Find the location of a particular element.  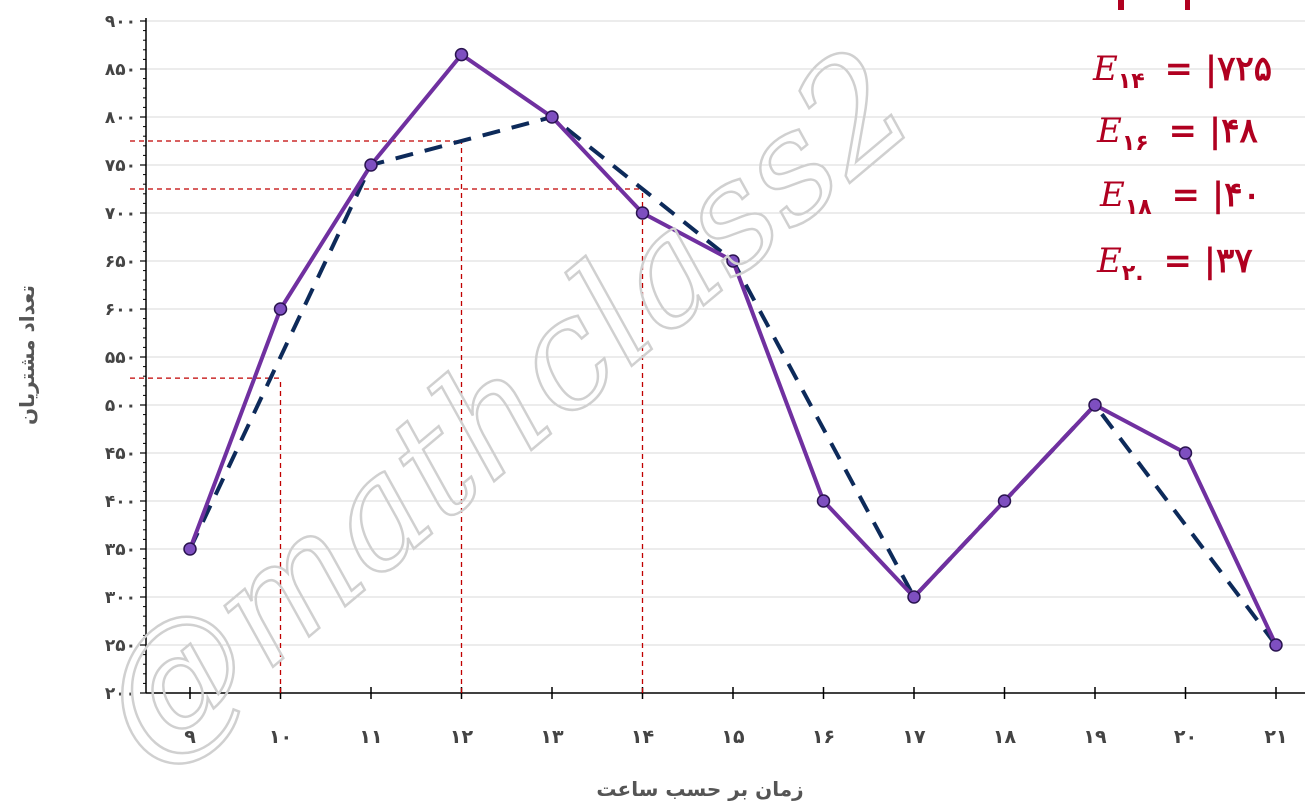

x-tick-label: ۲۰ is located at coordinates (1185, 737).